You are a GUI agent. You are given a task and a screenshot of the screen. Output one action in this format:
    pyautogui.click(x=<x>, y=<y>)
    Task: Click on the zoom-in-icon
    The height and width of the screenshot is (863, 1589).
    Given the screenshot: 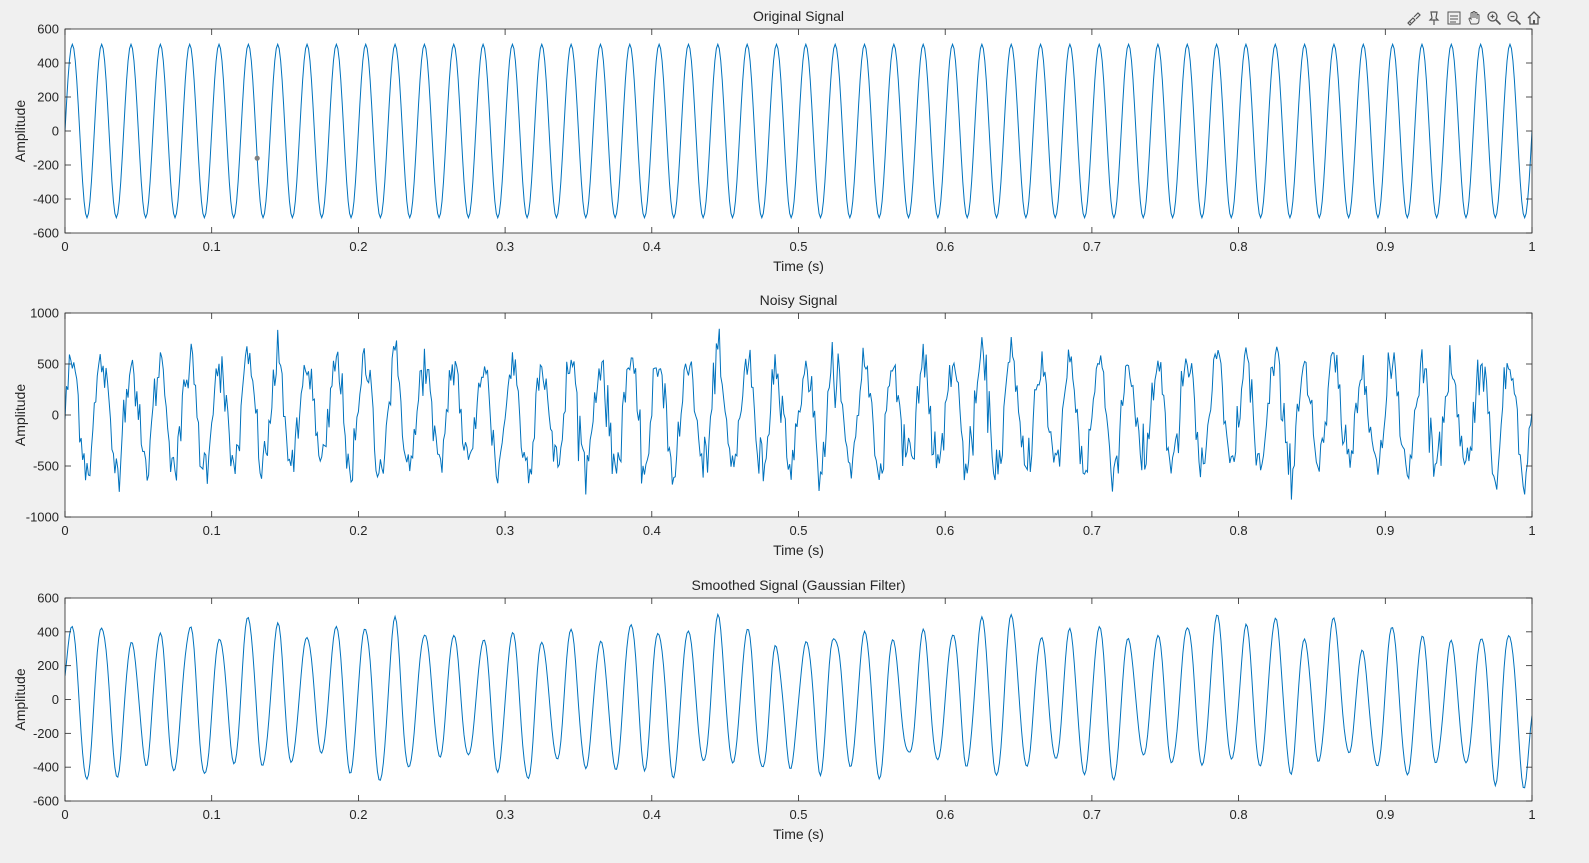 What is the action you would take?
    pyautogui.click(x=1493, y=17)
    